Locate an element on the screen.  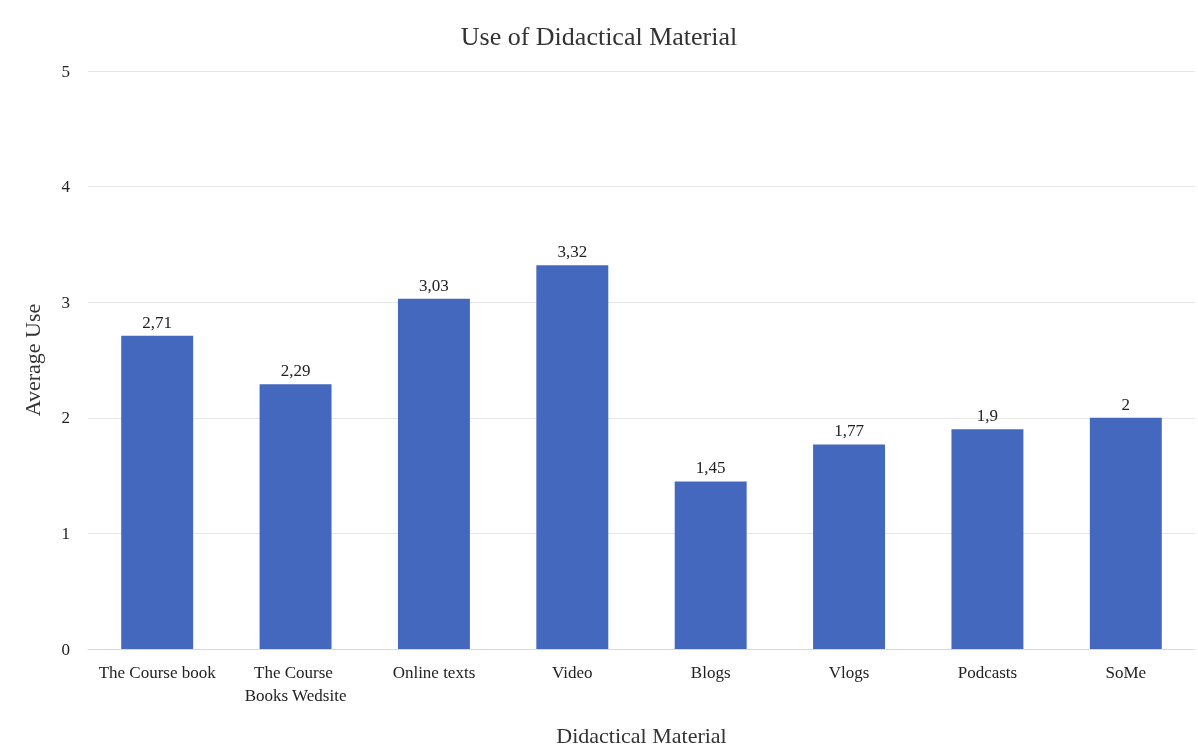
x-axis-title: Didactical Material is located at coordinates (641, 735).